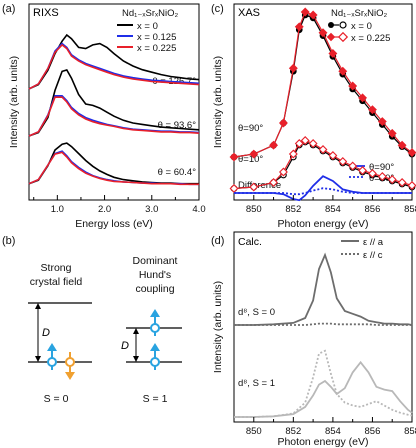  I want to click on panel-a-legend-title: Nd₁₋ₓSrₓNiO₂, so click(150, 13).